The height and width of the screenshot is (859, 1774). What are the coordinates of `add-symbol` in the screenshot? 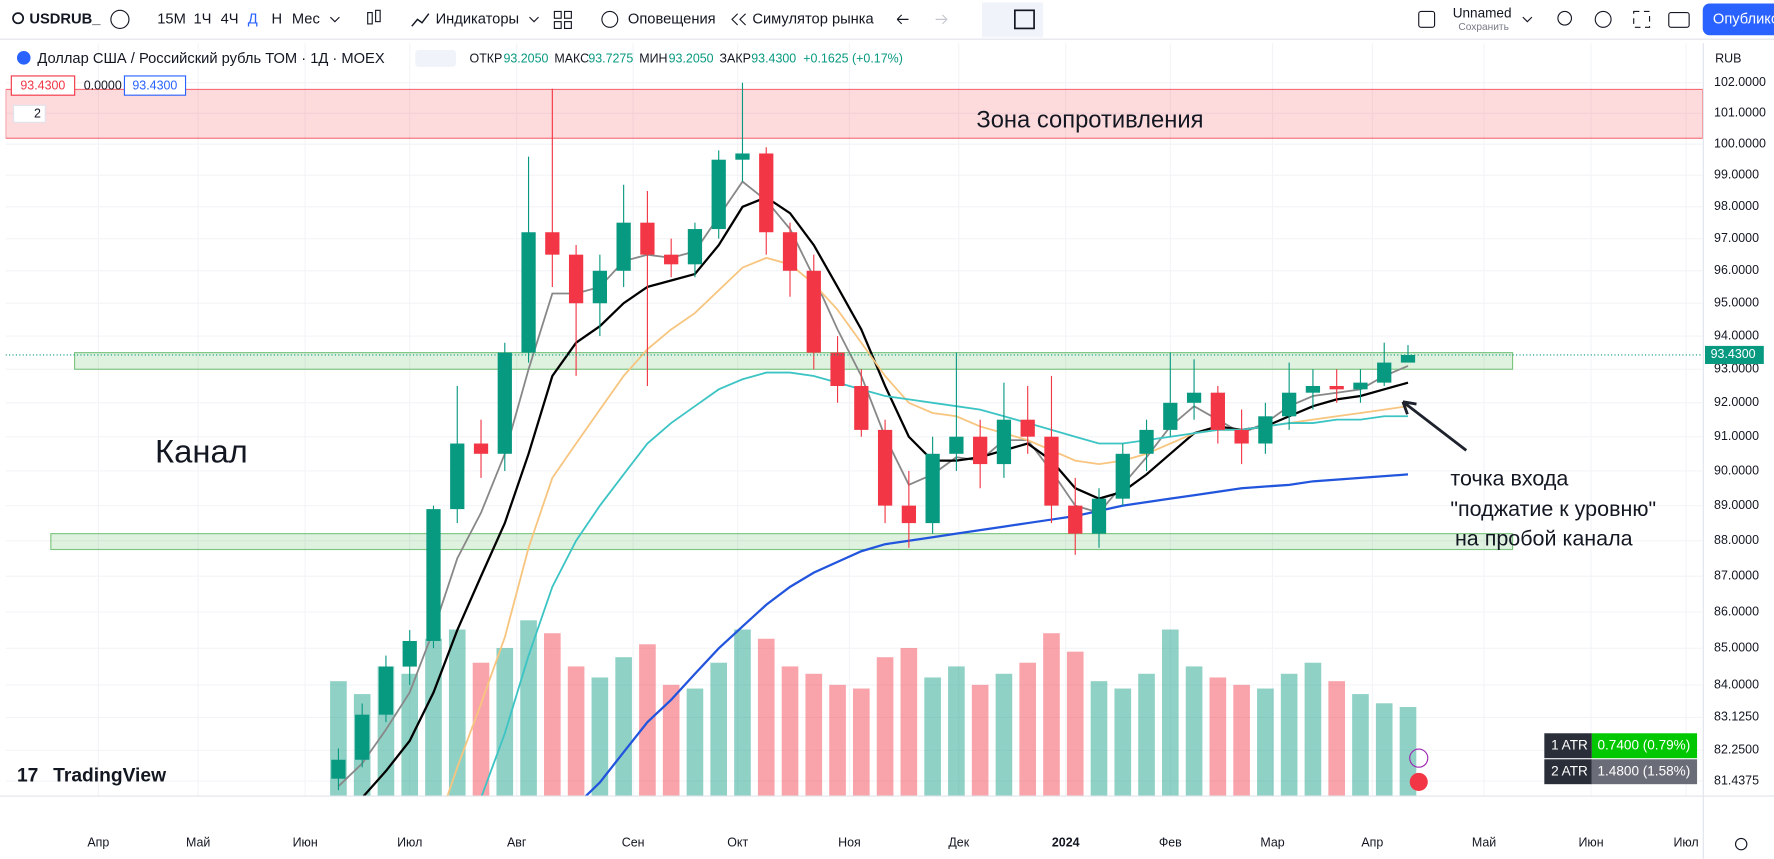 It's located at (120, 19).